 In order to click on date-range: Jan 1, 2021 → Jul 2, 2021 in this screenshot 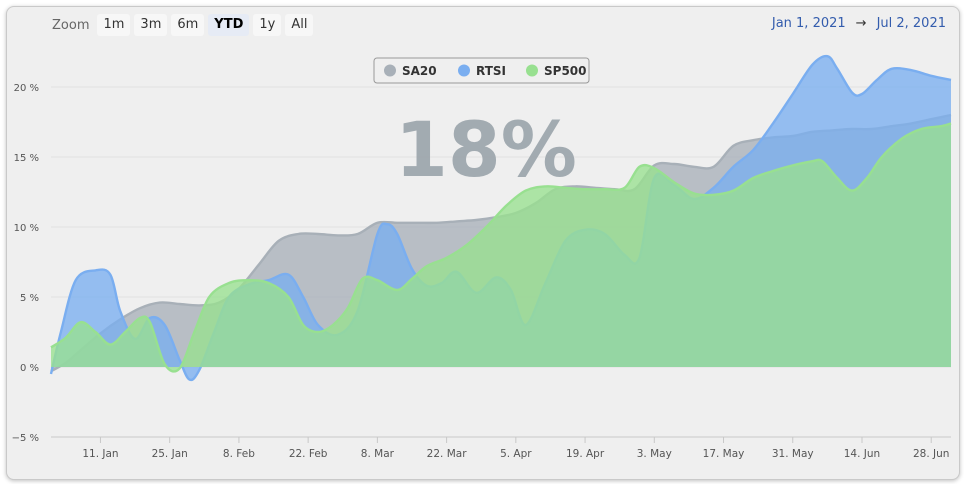, I will do `click(859, 23)`.